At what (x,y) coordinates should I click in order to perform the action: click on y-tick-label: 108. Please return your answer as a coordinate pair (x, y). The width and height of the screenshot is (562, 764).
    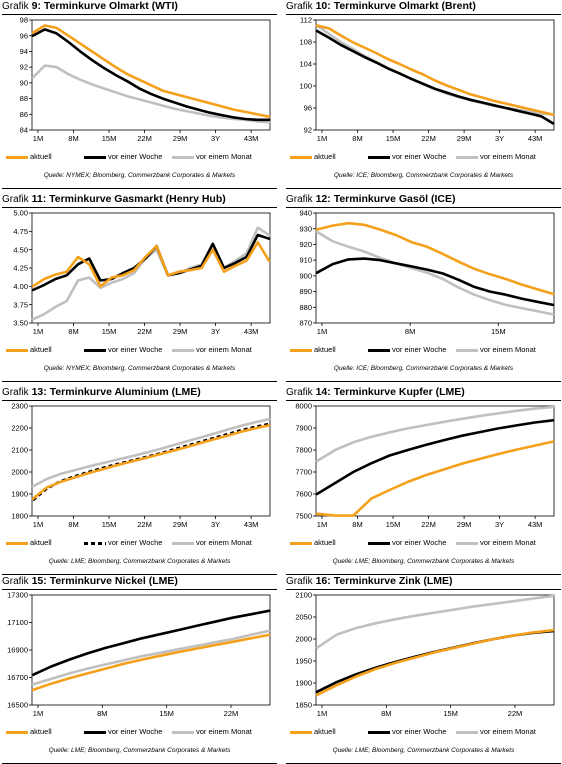
    Looking at the image, I should click on (305, 42).